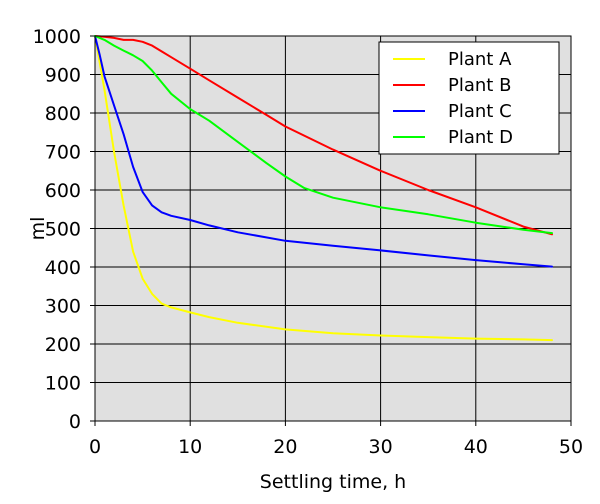 This screenshot has width=600, height=504. I want to click on legend-box, so click(469, 98).